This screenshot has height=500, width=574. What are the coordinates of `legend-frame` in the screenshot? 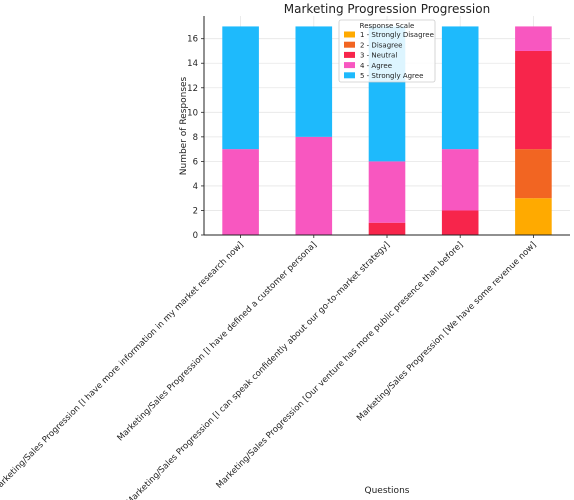 It's located at (387, 51).